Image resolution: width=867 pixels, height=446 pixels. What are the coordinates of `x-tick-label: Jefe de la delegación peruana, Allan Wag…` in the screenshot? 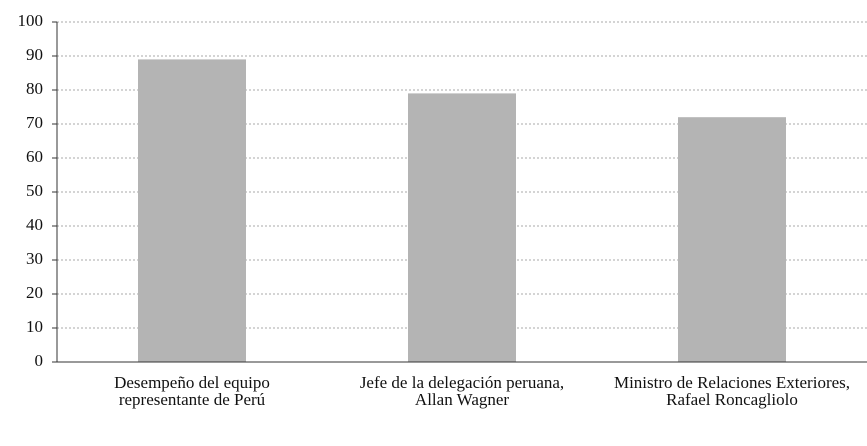 It's located at (462, 391).